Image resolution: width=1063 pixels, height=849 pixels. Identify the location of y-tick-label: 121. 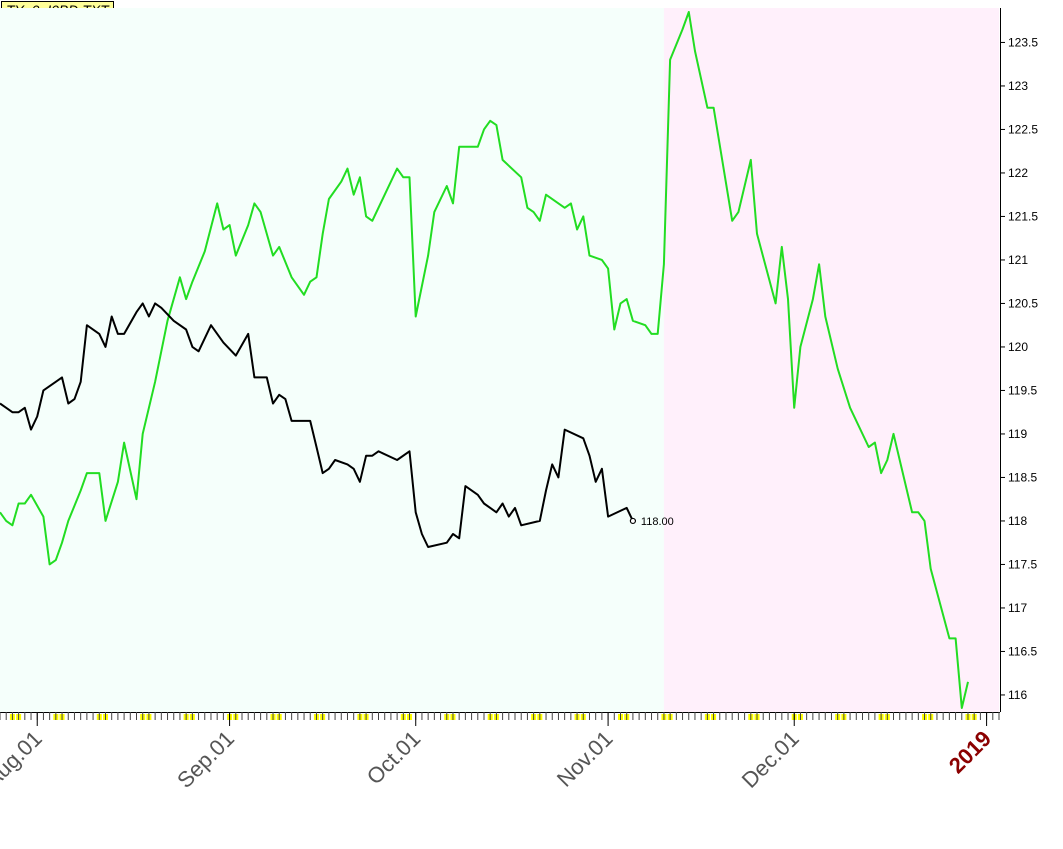
(1018, 260).